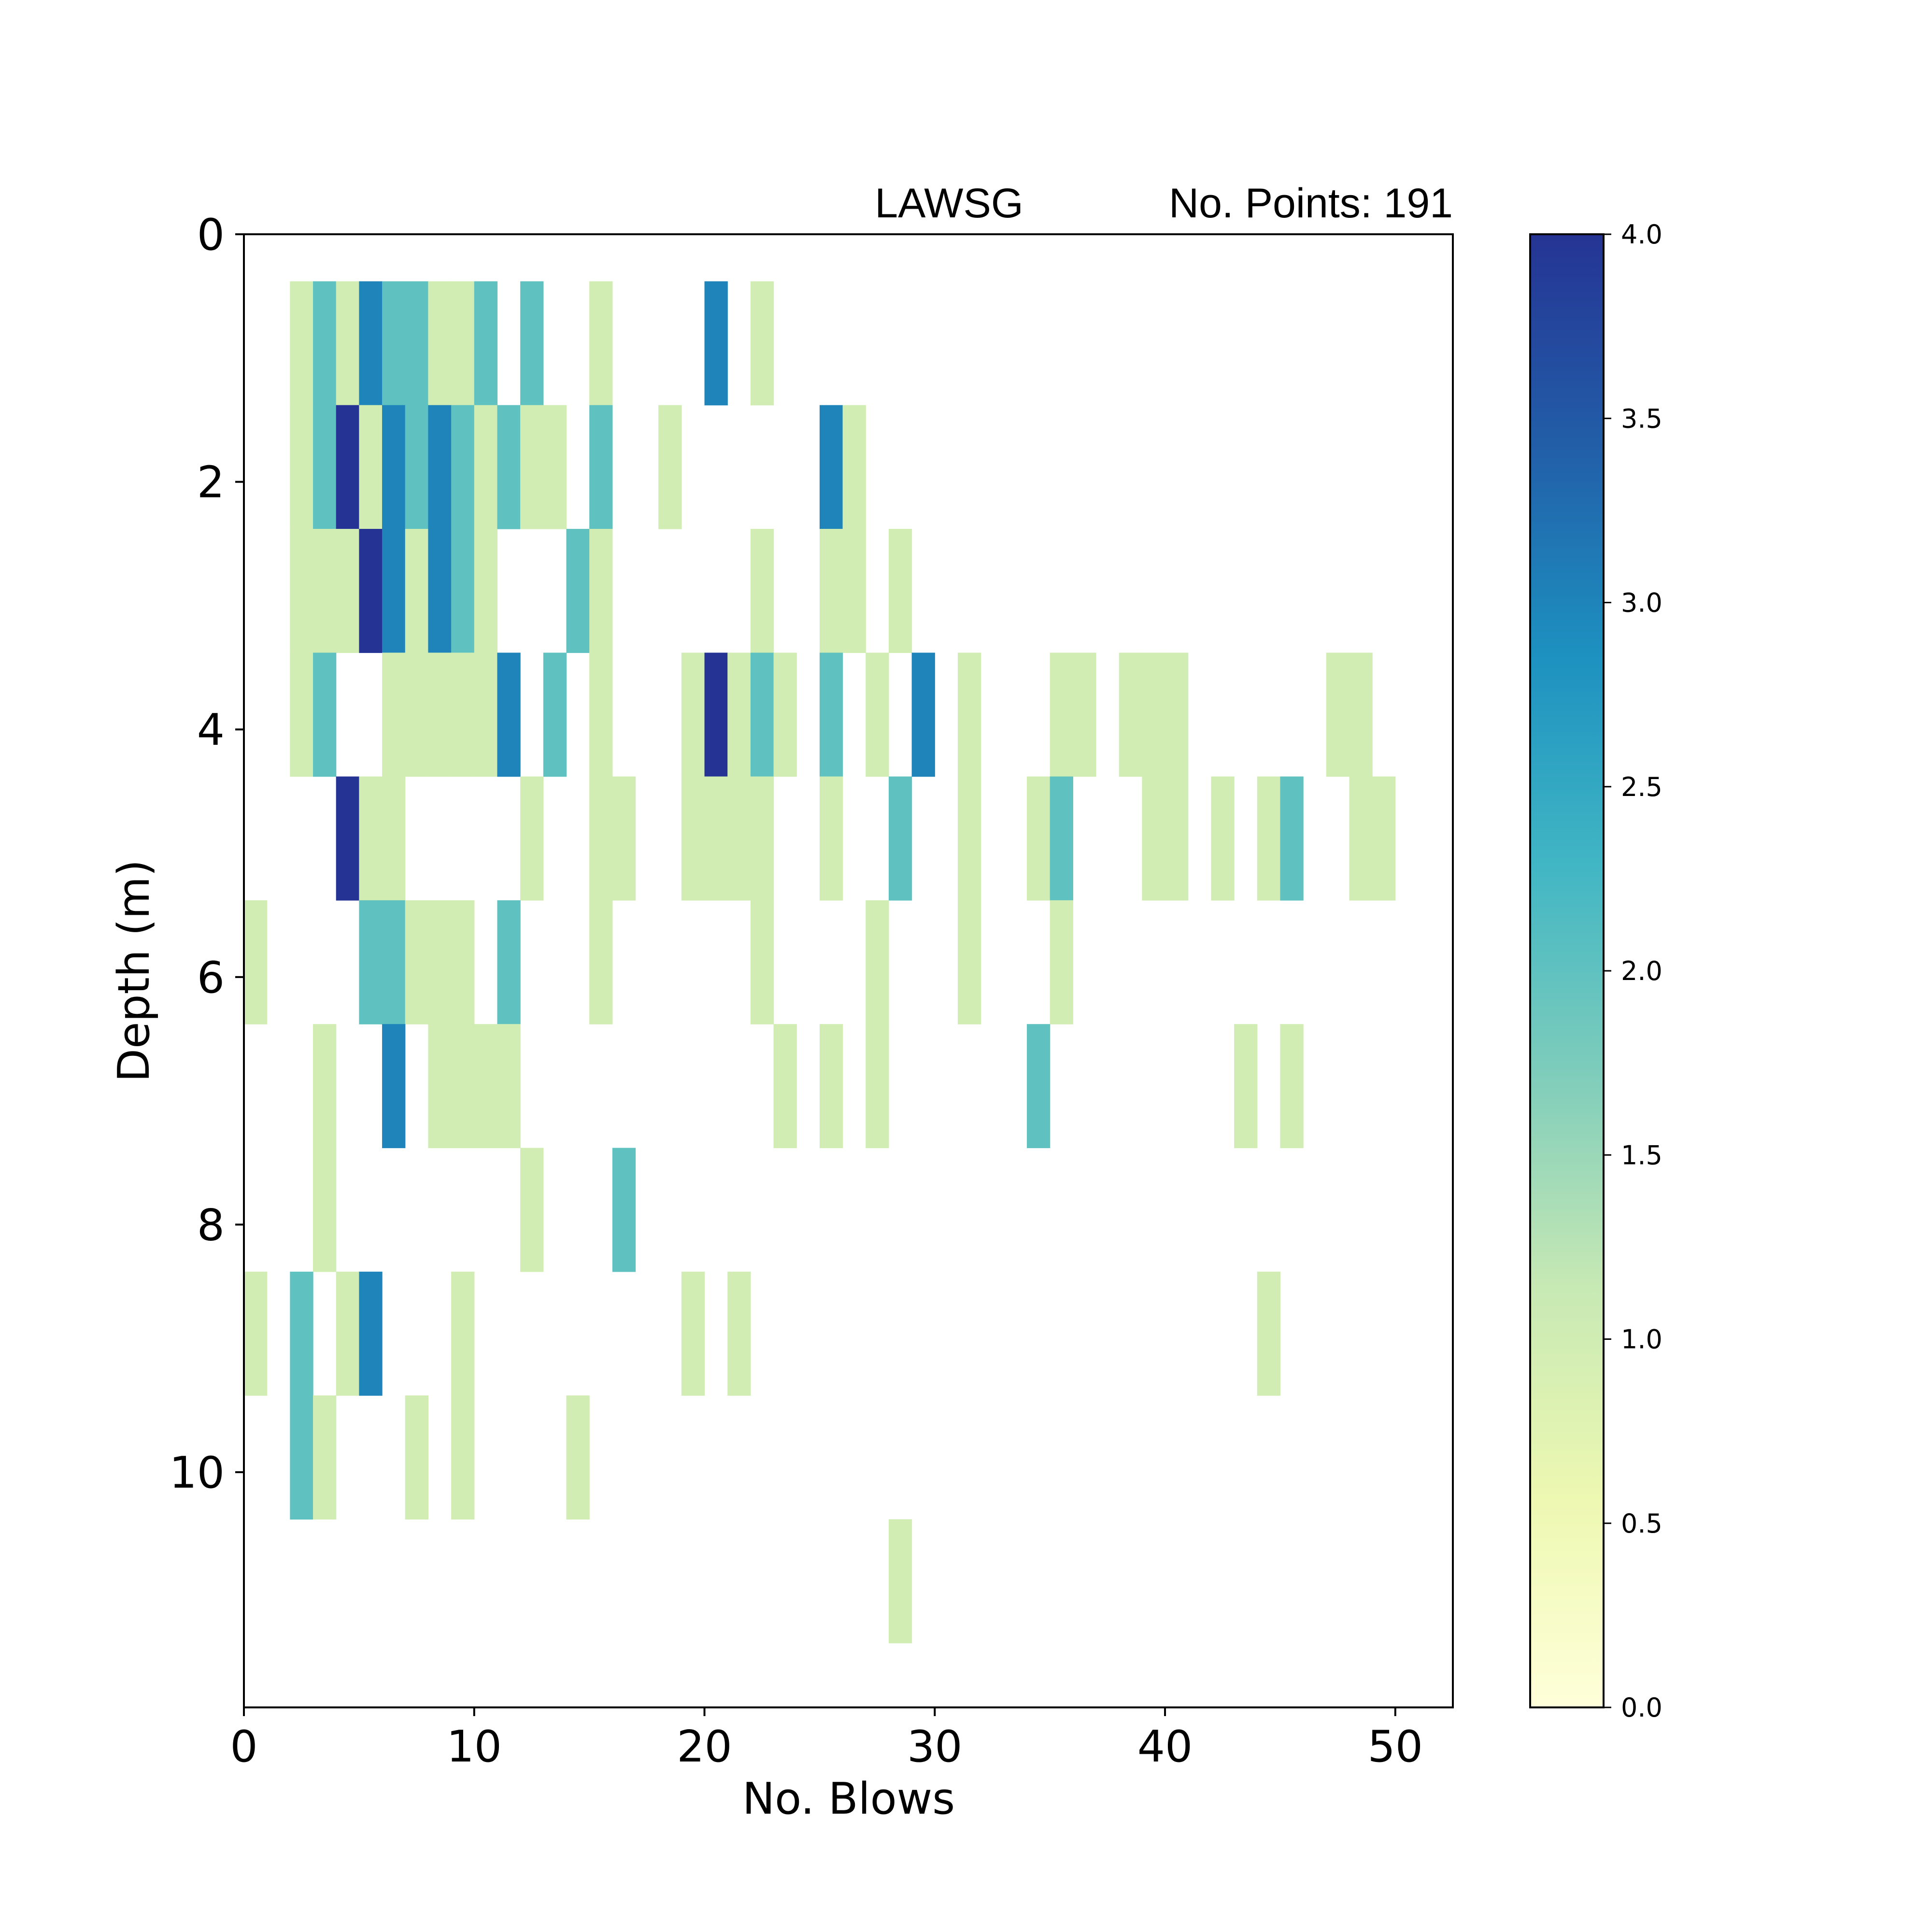  I want to click on colorbar-tick-label: 3.0, so click(1641, 603).